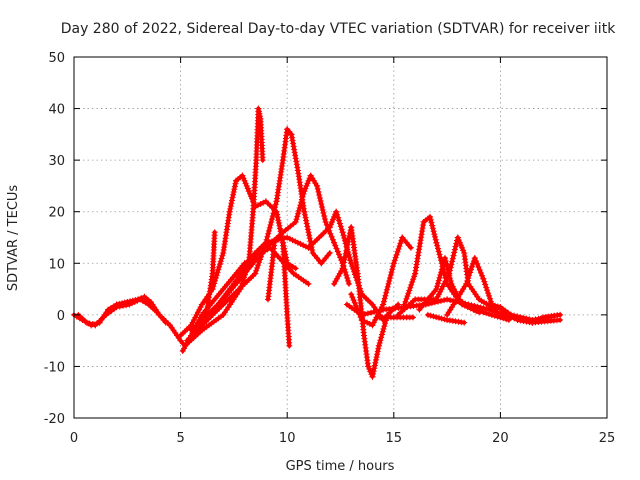 Image resolution: width=640 pixels, height=480 pixels. I want to click on x-tick-label: 10, so click(287, 438).